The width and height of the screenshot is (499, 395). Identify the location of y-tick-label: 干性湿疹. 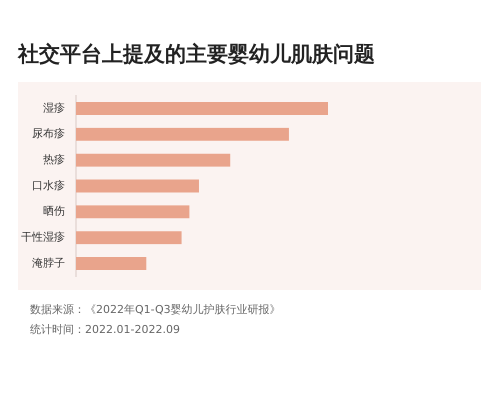
(43, 237).